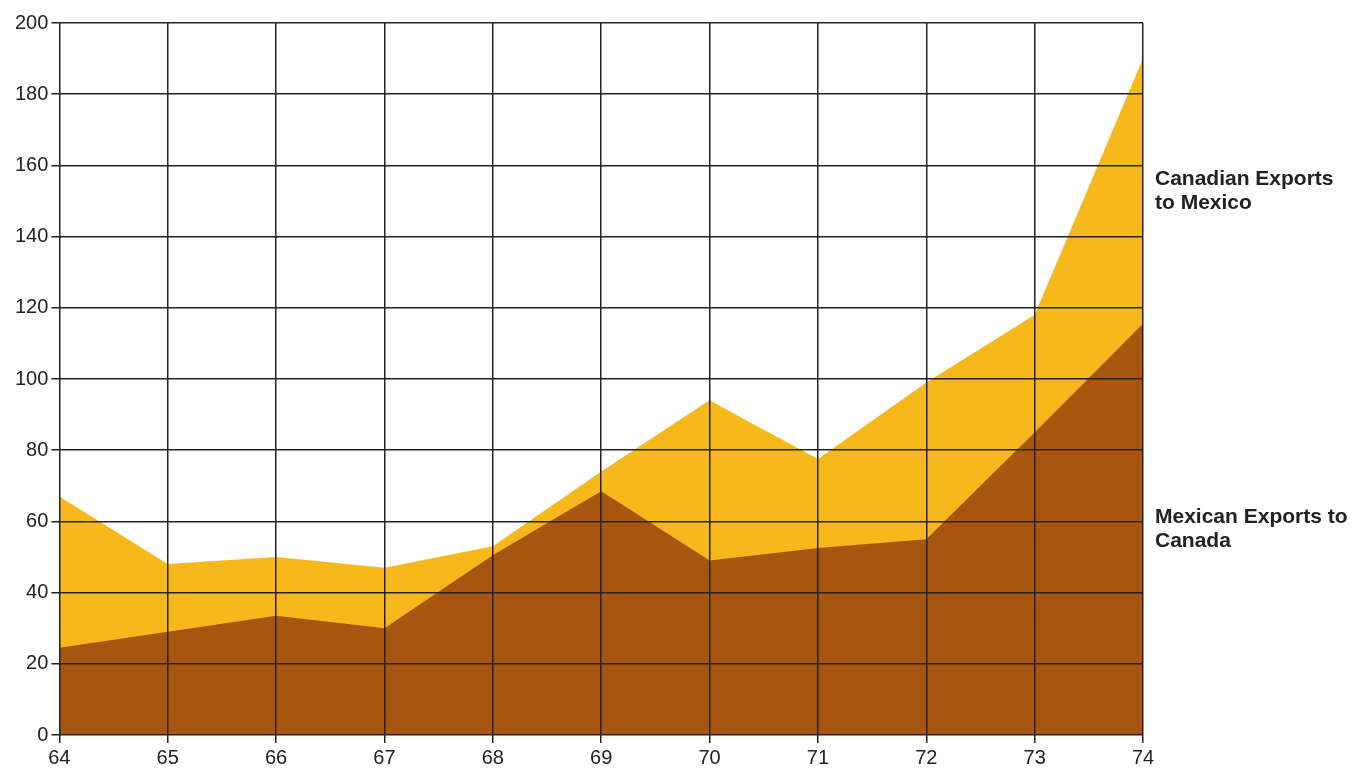 The width and height of the screenshot is (1366, 781). What do you see at coordinates (276, 756) in the screenshot?
I see `x-tick-label: 66` at bounding box center [276, 756].